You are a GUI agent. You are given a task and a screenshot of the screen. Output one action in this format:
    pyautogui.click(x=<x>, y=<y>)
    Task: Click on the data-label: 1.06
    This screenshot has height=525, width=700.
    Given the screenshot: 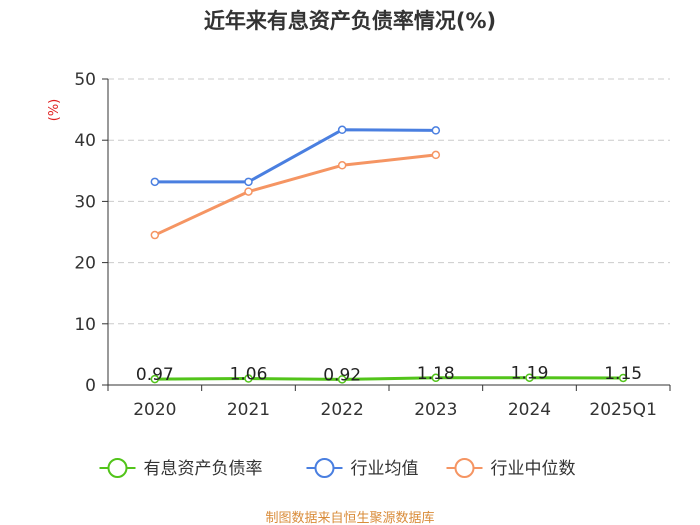 What is the action you would take?
    pyautogui.click(x=249, y=375)
    